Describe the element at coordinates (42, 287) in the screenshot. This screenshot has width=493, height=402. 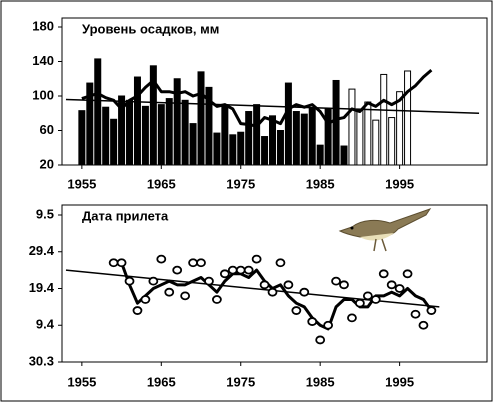
I see `y-tick-label: 19.4` at that location.